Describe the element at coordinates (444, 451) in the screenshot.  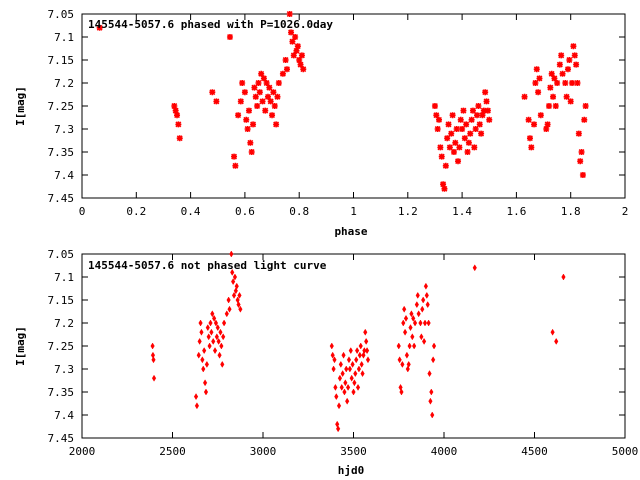
I see `x-tick-label: 4000` at that location.